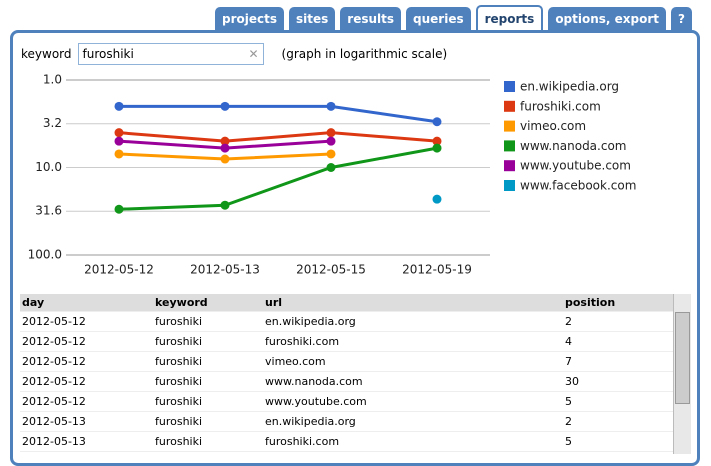 This screenshot has width=711, height=466. Describe the element at coordinates (553, 126) in the screenshot. I see `legend-label: vimeo.com` at that location.